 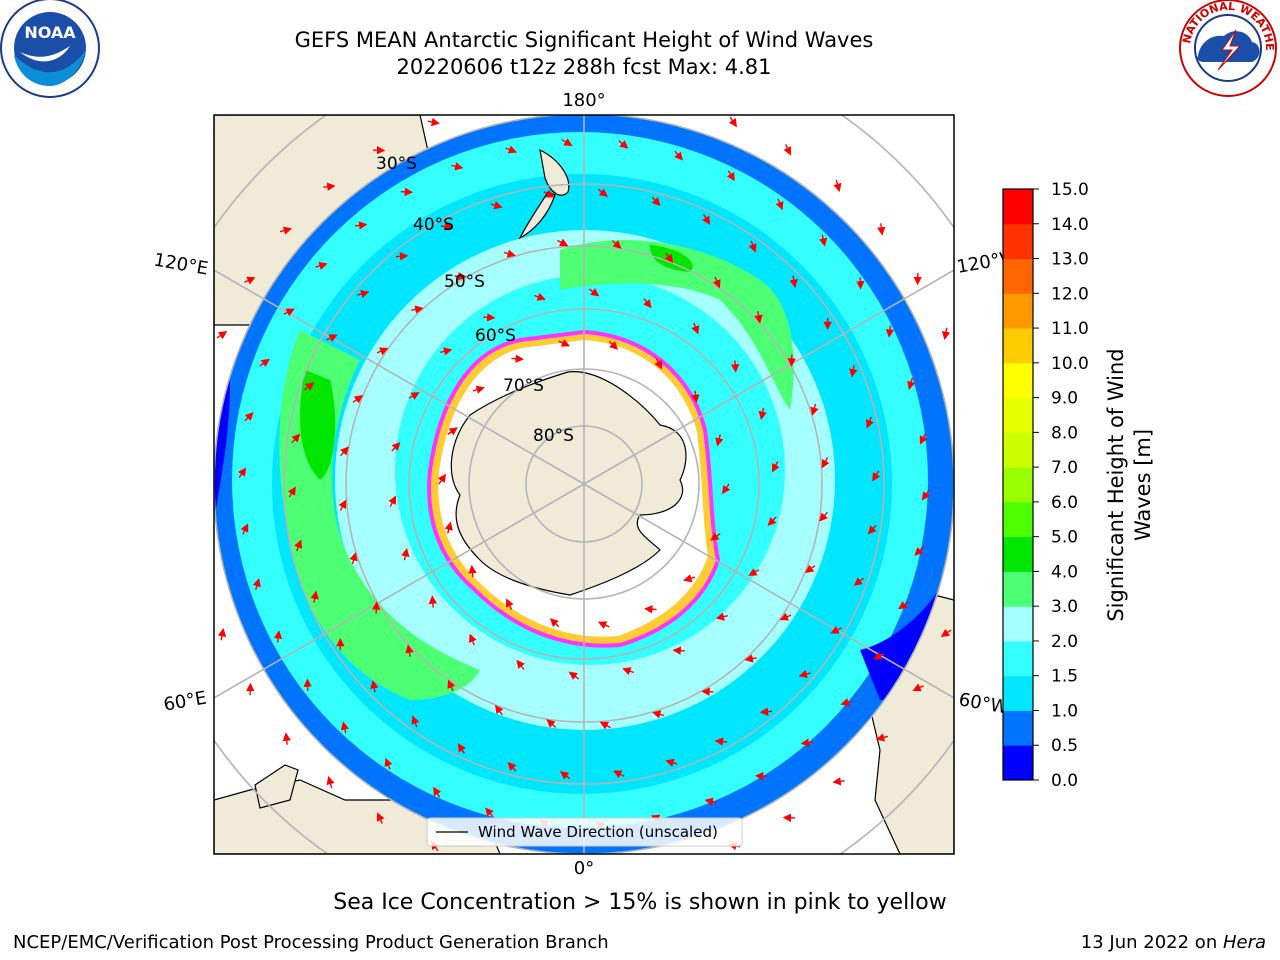 I want to click on colorbar-tick-label: 13.0, so click(x=1070, y=260).